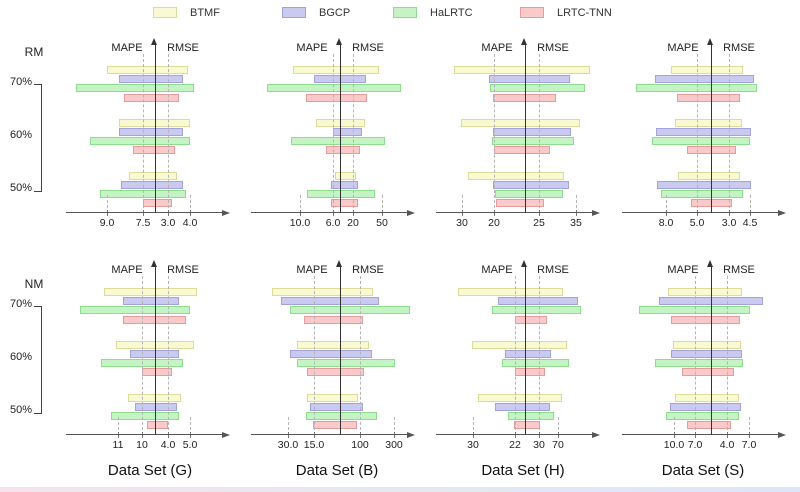 The width and height of the screenshot is (800, 492). I want to click on window-edge-strip, so click(400, 489).